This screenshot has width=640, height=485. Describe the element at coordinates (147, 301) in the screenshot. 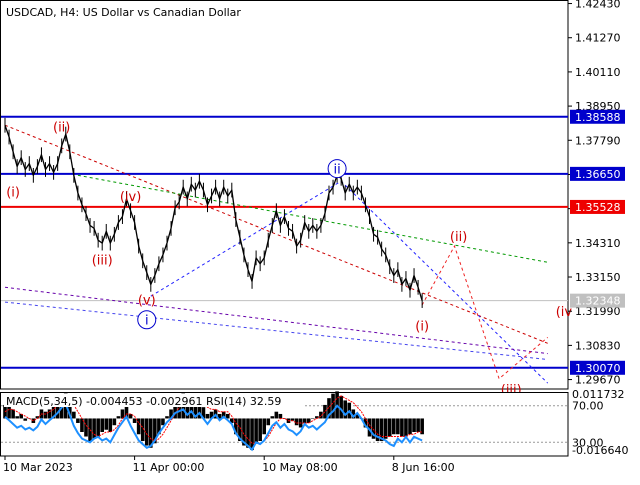

I see `wave-label: (v)` at that location.